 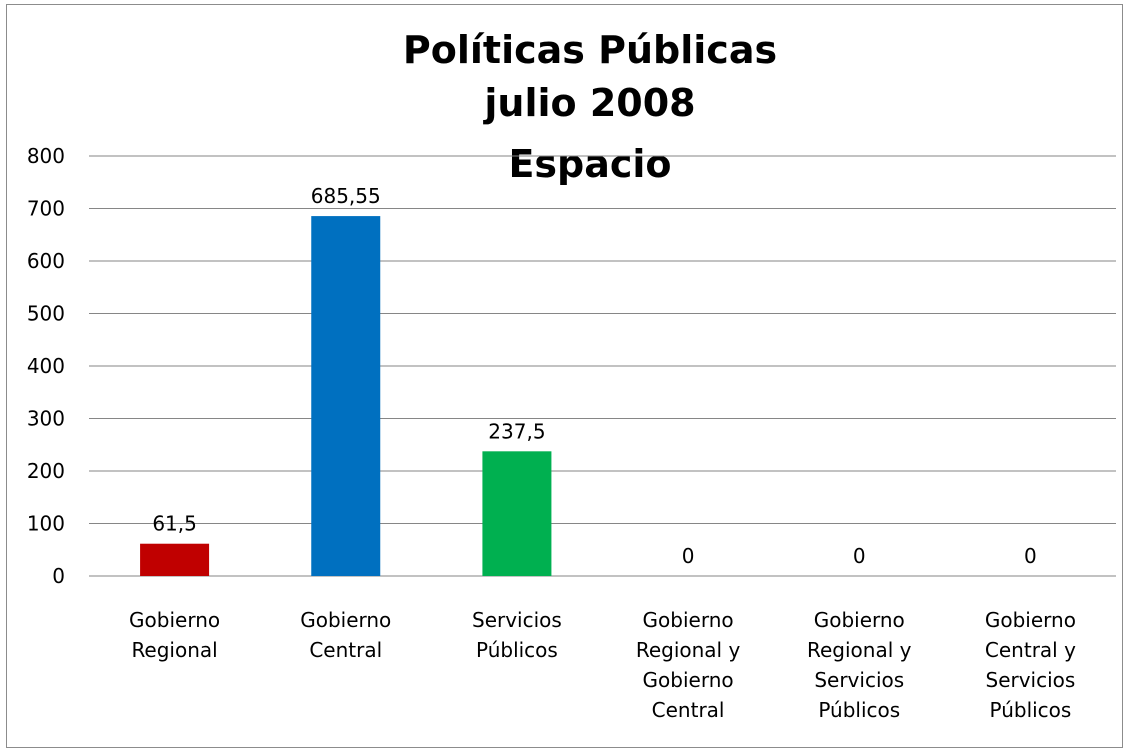 I want to click on chart-title-line-2: julio 2008, so click(x=588, y=103).